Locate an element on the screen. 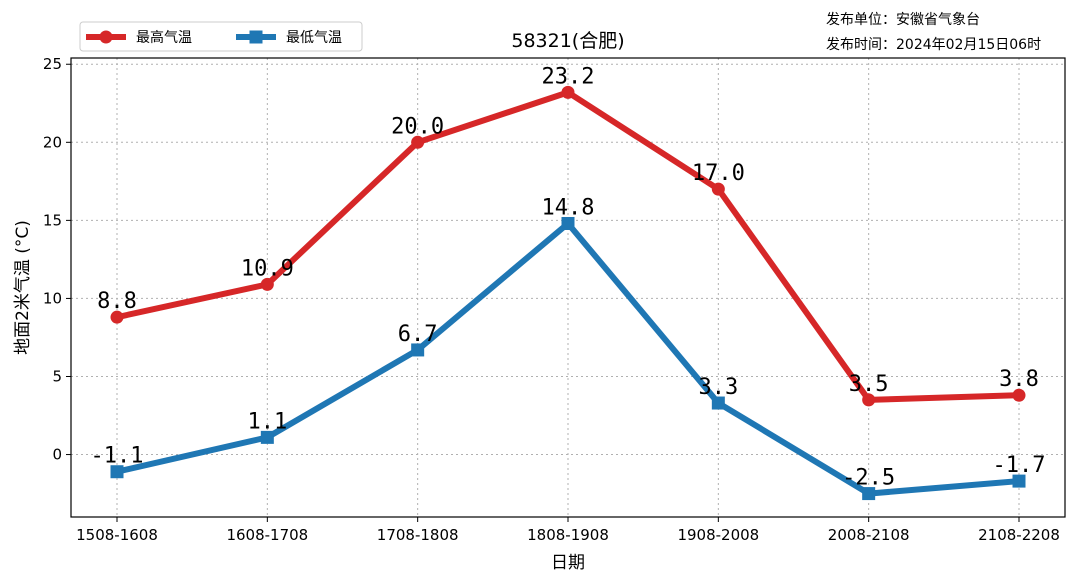 The image size is (1080, 584). data-label: -2.5 is located at coordinates (868, 478).